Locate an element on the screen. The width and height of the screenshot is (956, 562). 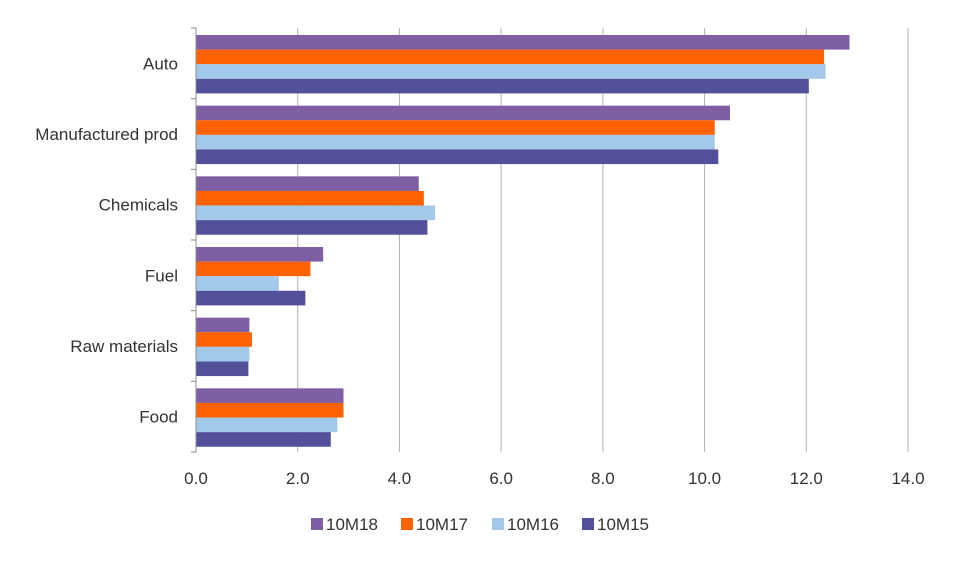
bar-10m18-food is located at coordinates (270, 395).